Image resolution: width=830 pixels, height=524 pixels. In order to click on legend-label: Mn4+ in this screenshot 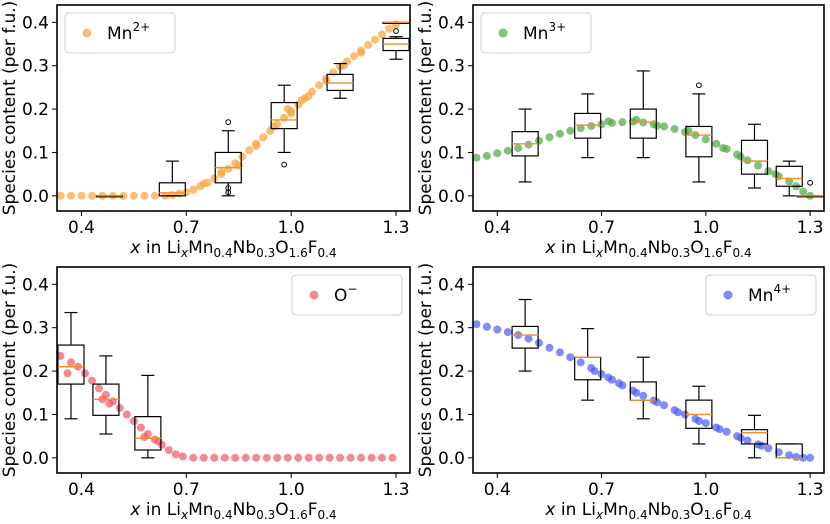, I will do `click(769, 294)`.